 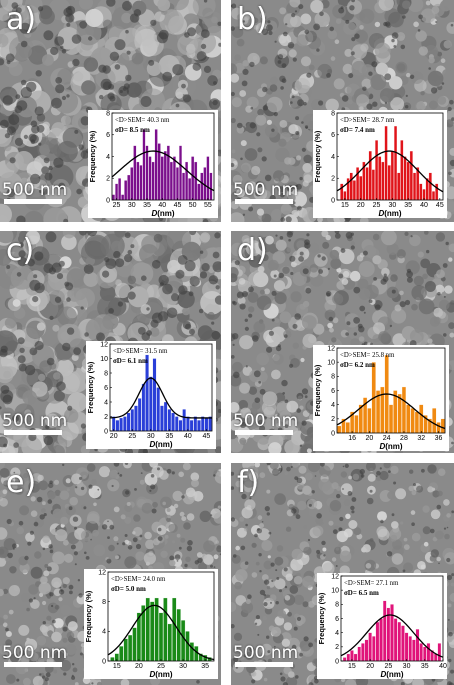 What do you see at coordinates (114, 436) in the screenshot?
I see `x-tick-label: 20` at bounding box center [114, 436].